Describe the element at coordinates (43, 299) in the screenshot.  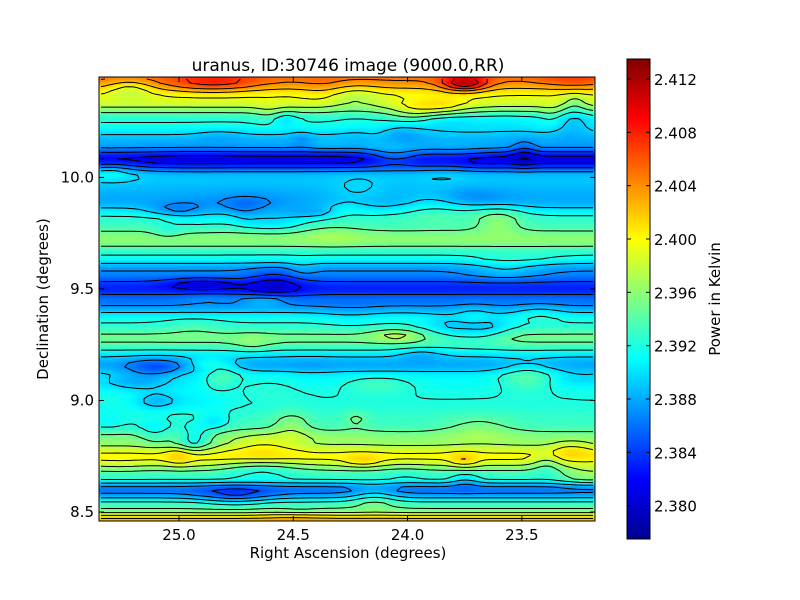
I see `y-axis-label: Declination (degrees)` at that location.